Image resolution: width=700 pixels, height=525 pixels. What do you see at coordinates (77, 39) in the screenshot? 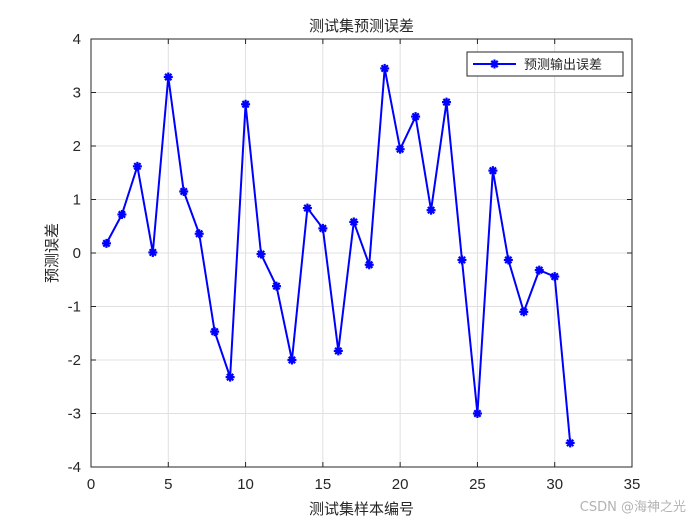
I see `y-tick-label: 4` at bounding box center [77, 39].